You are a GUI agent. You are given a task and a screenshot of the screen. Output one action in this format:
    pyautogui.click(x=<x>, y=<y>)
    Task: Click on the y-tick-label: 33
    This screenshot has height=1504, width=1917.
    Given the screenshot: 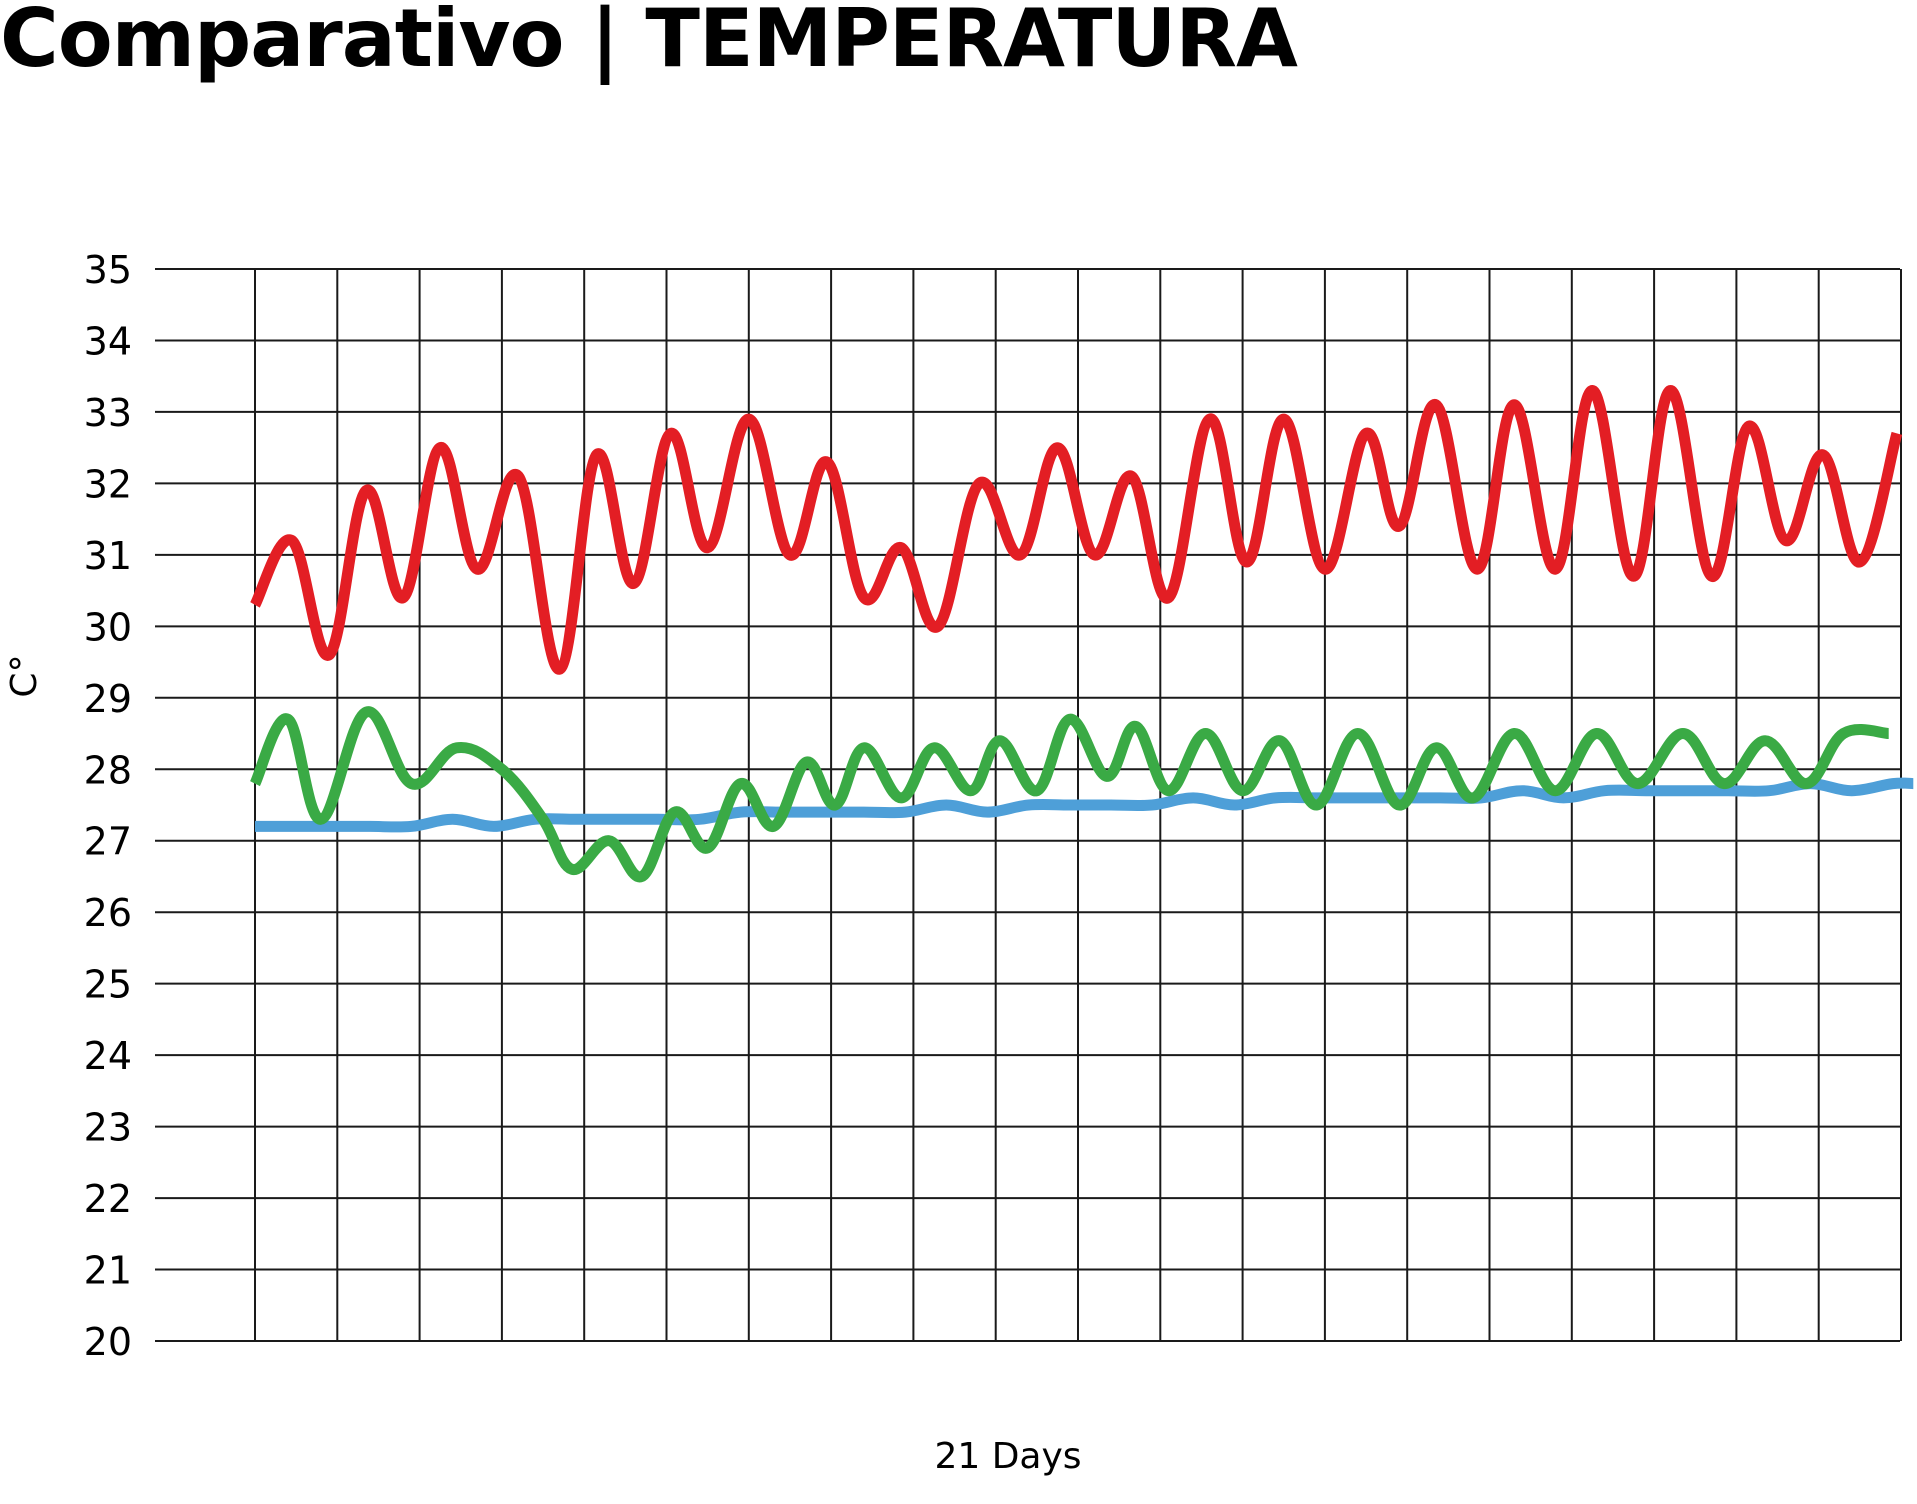 What is the action you would take?
    pyautogui.click(x=108, y=413)
    